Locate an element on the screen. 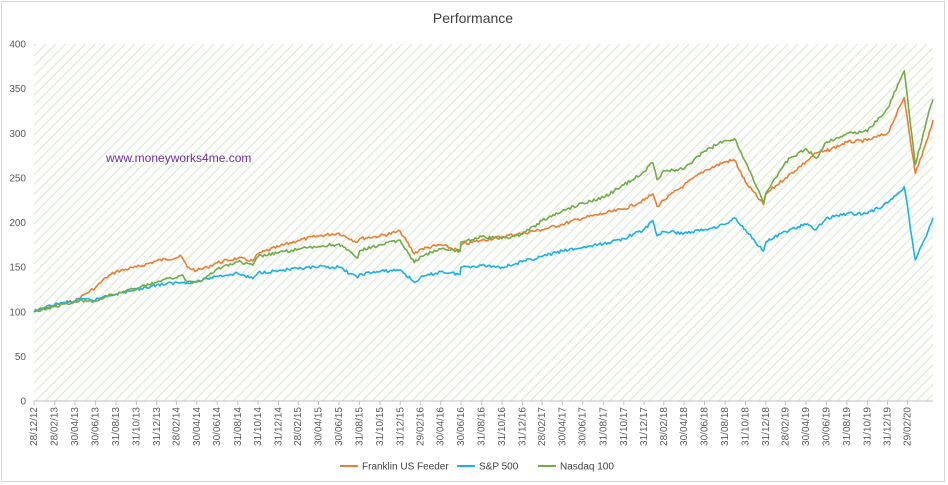 Image resolution: width=948 pixels, height=485 pixels. y-tick-label: 300 is located at coordinates (17, 134).